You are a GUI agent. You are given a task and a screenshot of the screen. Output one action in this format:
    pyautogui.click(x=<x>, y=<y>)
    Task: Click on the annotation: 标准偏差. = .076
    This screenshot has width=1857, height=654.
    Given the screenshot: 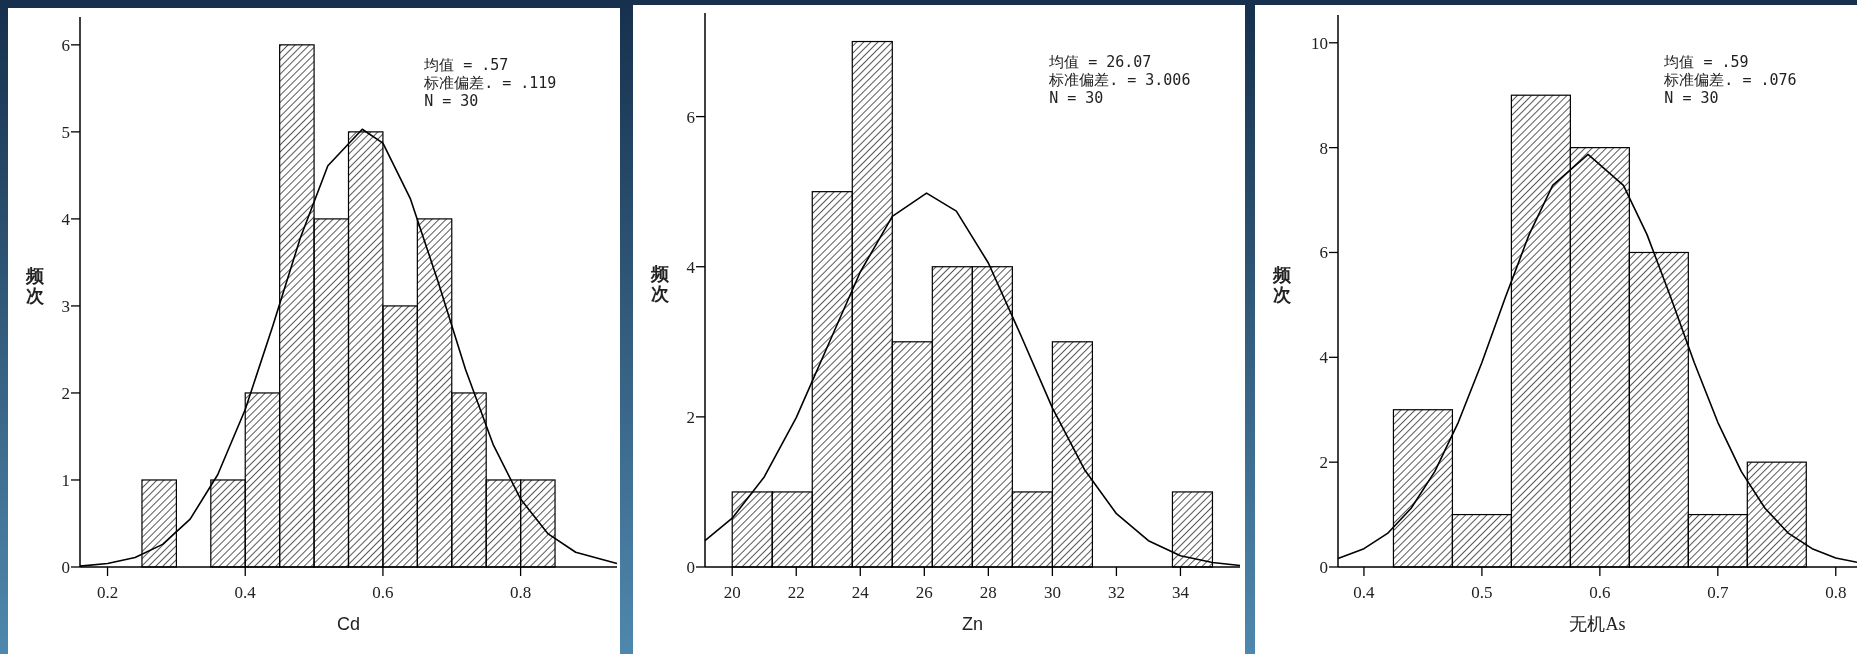 What is the action you would take?
    pyautogui.click(x=1730, y=80)
    